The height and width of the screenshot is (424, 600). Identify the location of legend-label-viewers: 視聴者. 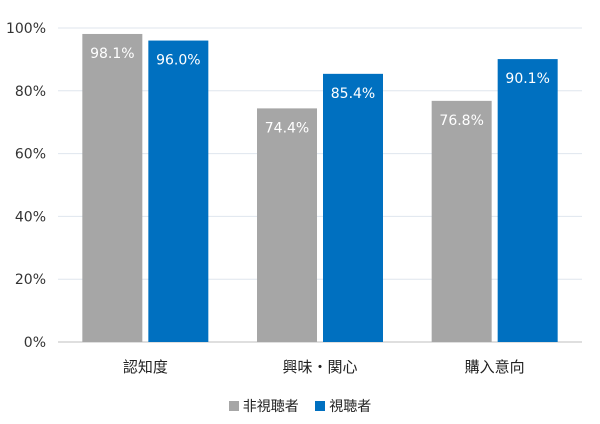
(350, 407).